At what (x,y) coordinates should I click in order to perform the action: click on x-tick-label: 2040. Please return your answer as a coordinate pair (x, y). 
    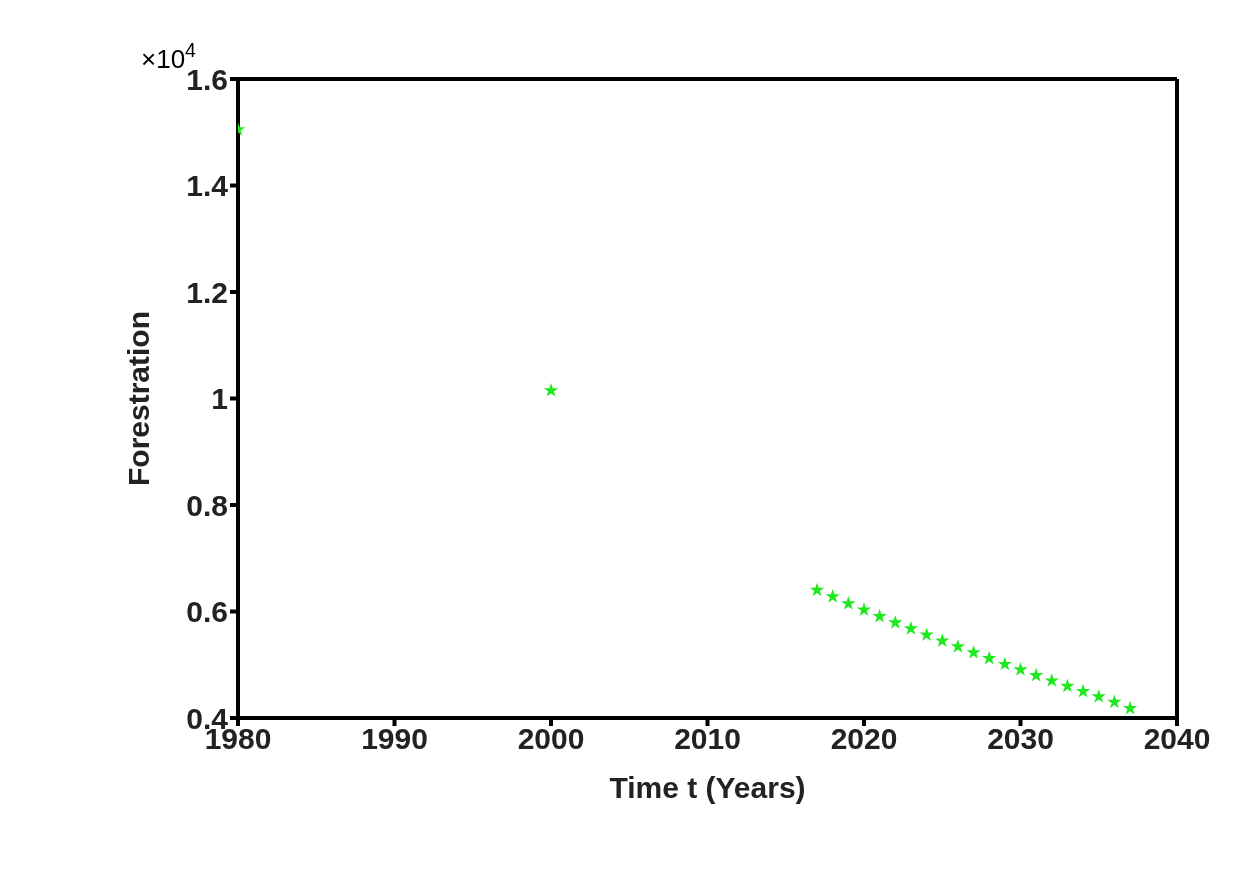
    Looking at the image, I should click on (1177, 739).